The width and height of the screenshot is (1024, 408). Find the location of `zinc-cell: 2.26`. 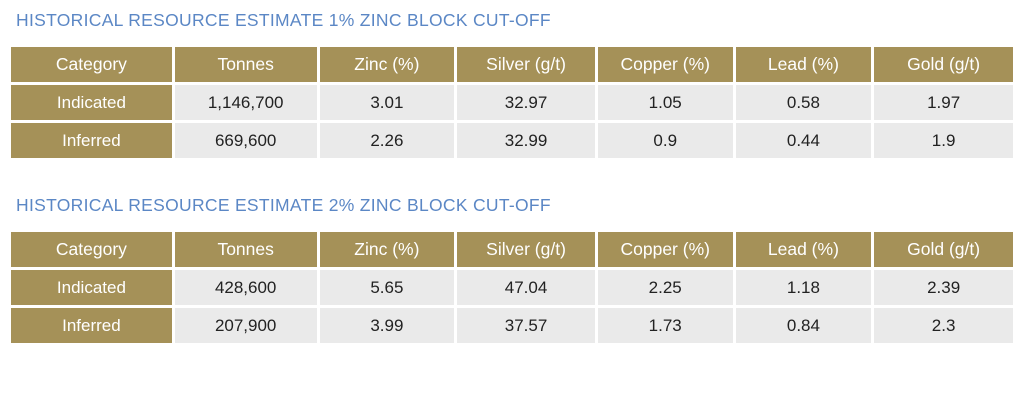

zinc-cell: 2.26 is located at coordinates (387, 140).